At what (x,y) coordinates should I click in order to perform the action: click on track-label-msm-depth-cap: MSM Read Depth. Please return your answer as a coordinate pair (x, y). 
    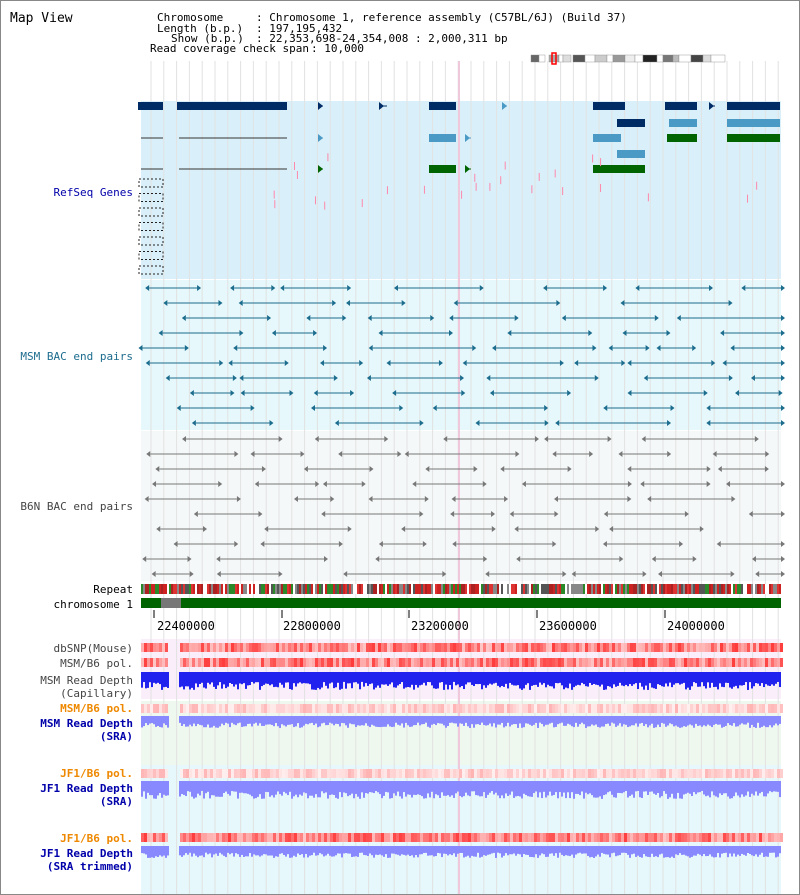
    Looking at the image, I should click on (86, 680).